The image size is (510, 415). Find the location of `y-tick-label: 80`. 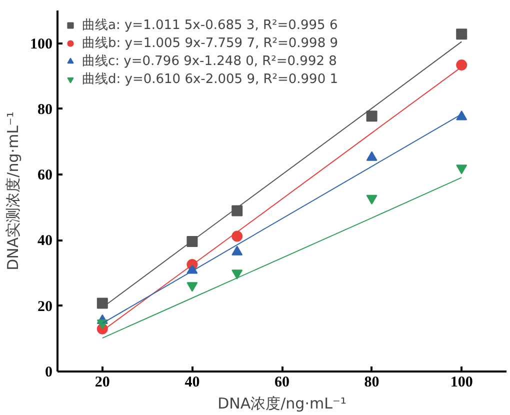

y-tick-label: 80 is located at coordinates (45, 110).